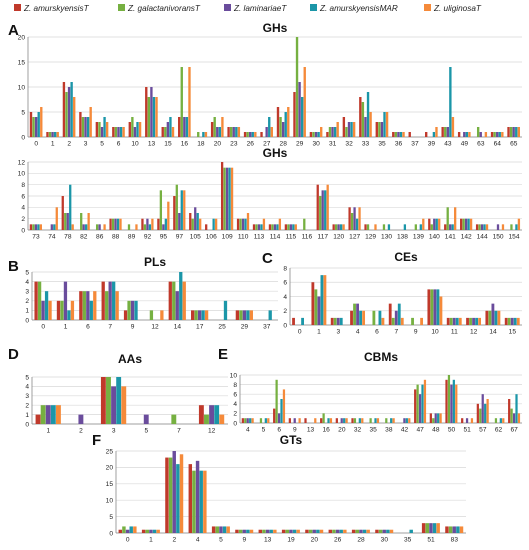  I want to click on x-tick-label: 139, so click(418, 237).